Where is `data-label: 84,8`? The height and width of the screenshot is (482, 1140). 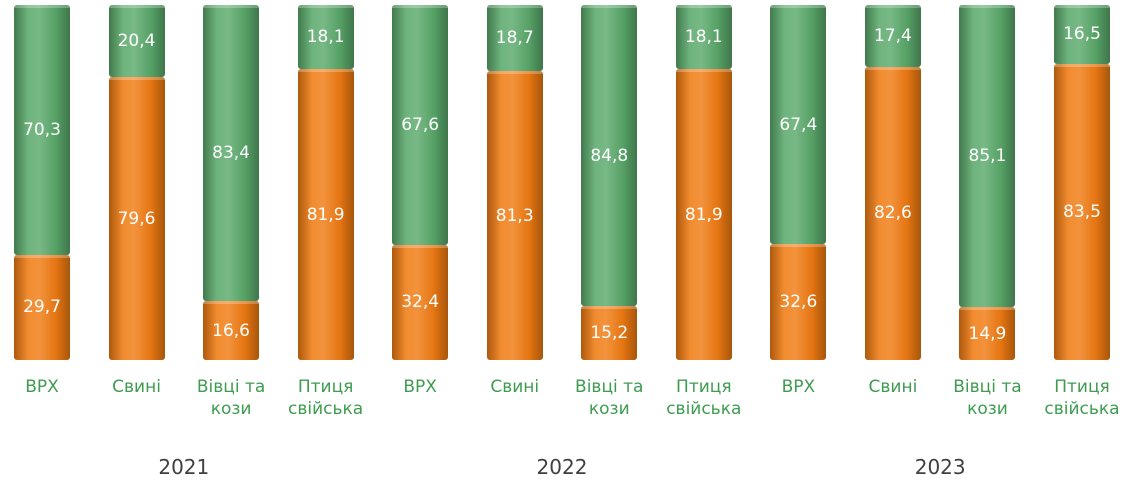 data-label: 84,8 is located at coordinates (609, 155).